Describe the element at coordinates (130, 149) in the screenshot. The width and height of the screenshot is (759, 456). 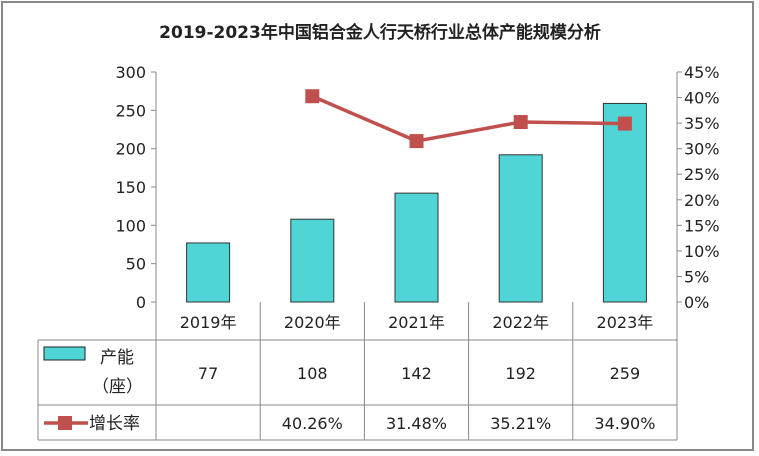
I see `left-tick-label: 200` at that location.